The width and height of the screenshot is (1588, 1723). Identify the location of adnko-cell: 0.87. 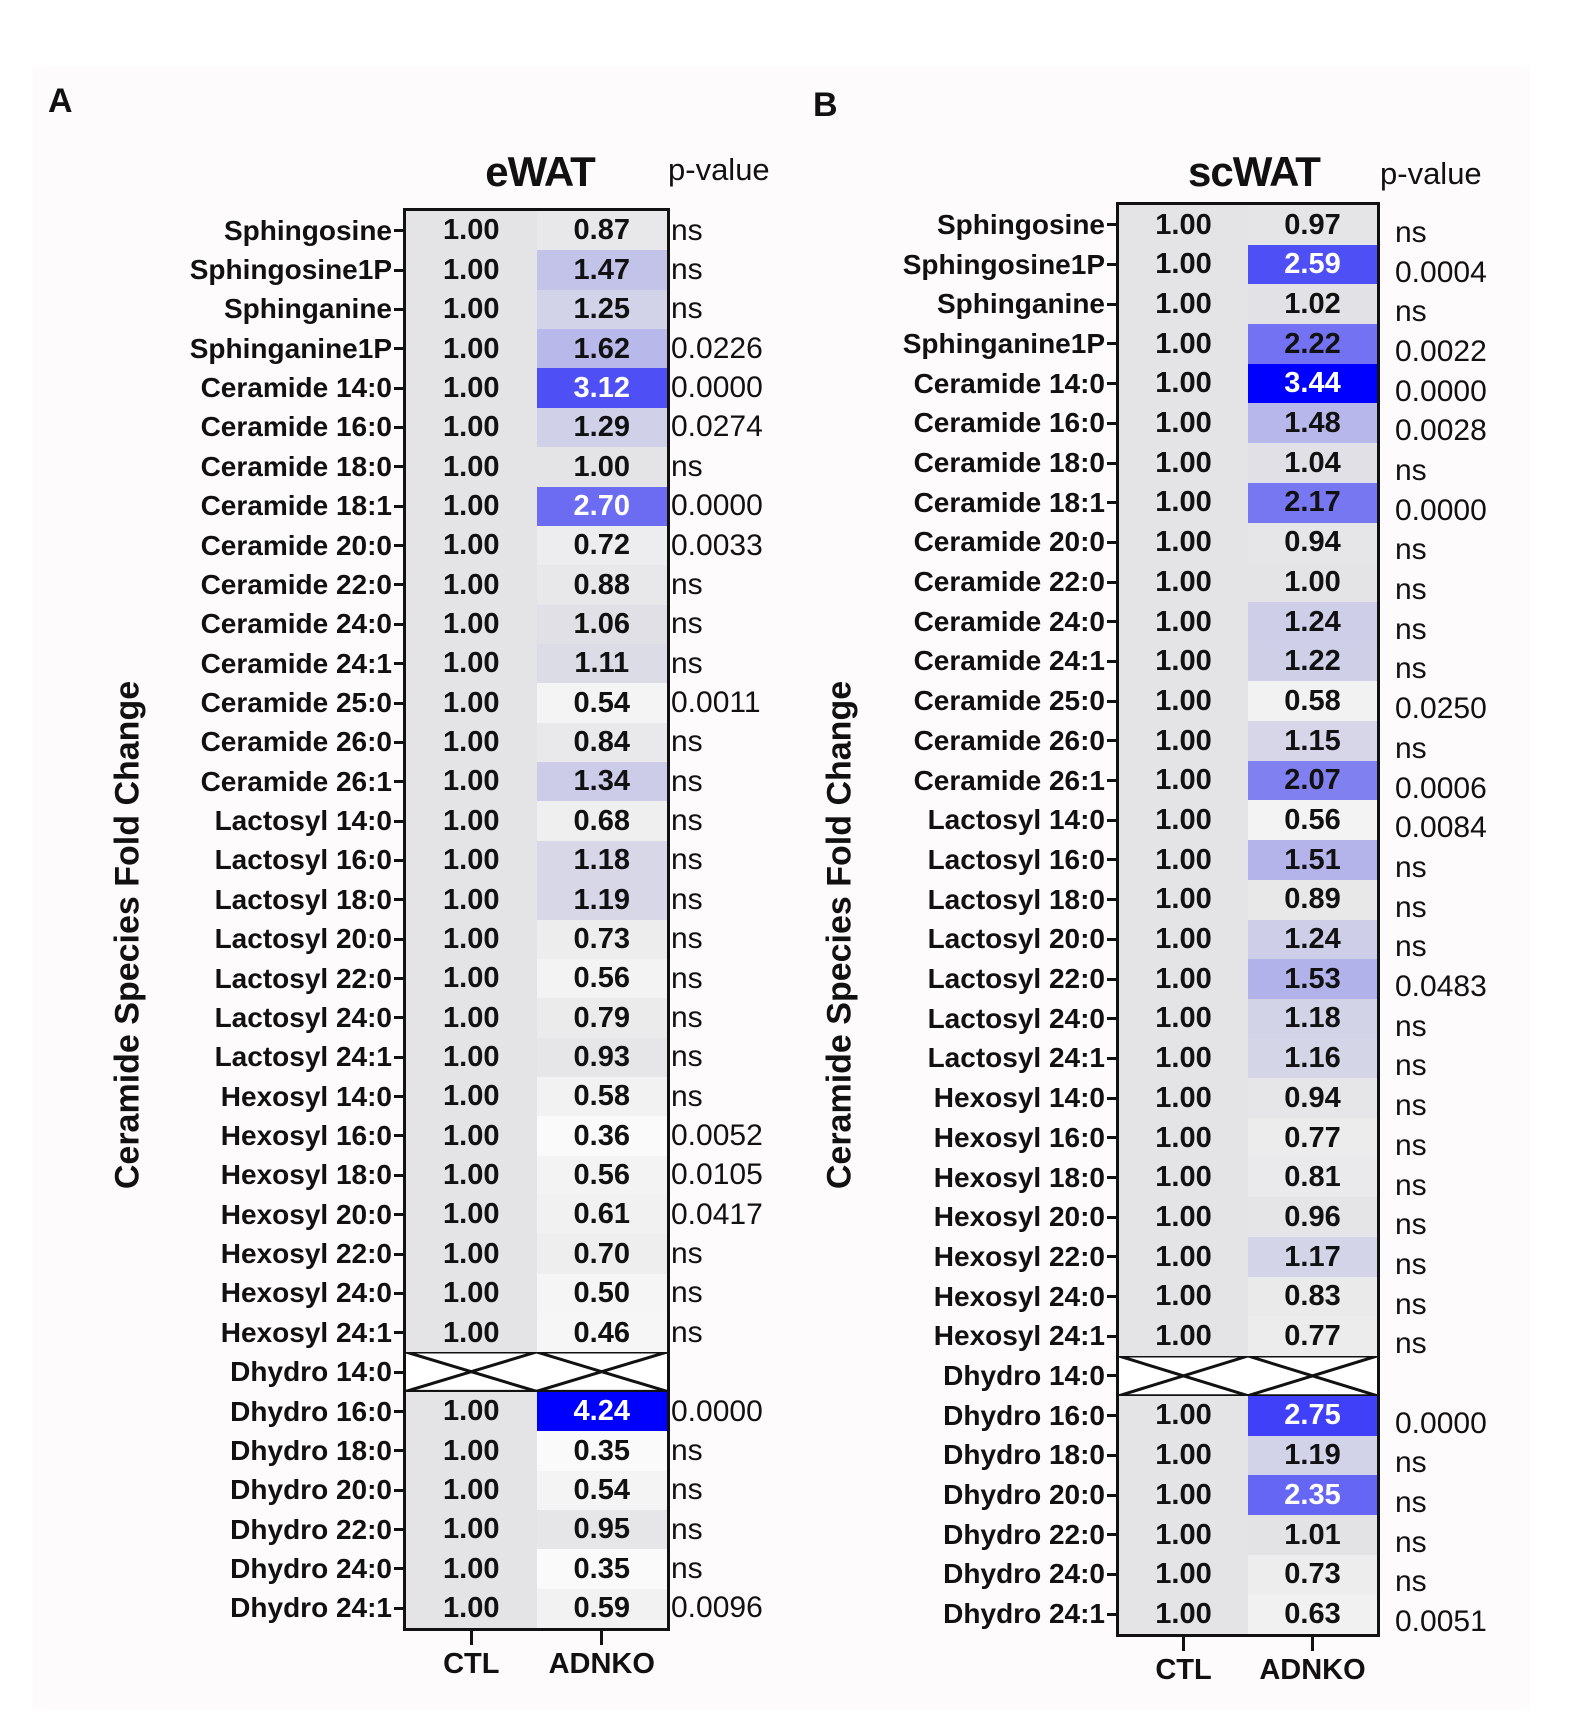
(601, 231).